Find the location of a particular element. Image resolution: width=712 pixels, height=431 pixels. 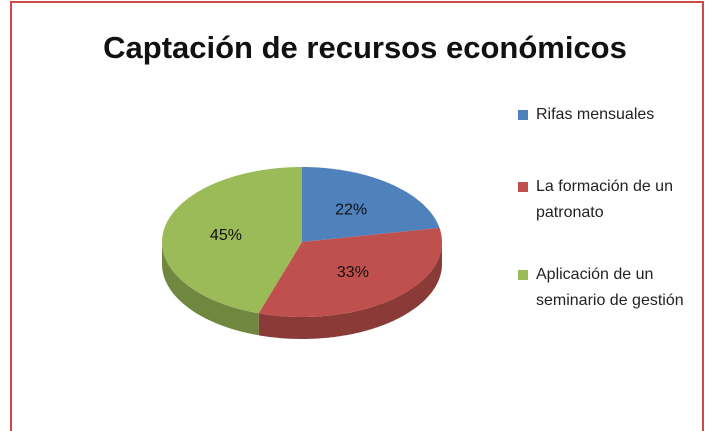

legend-item: Aplicación de un seminario de gestión is located at coordinates (613, 288).